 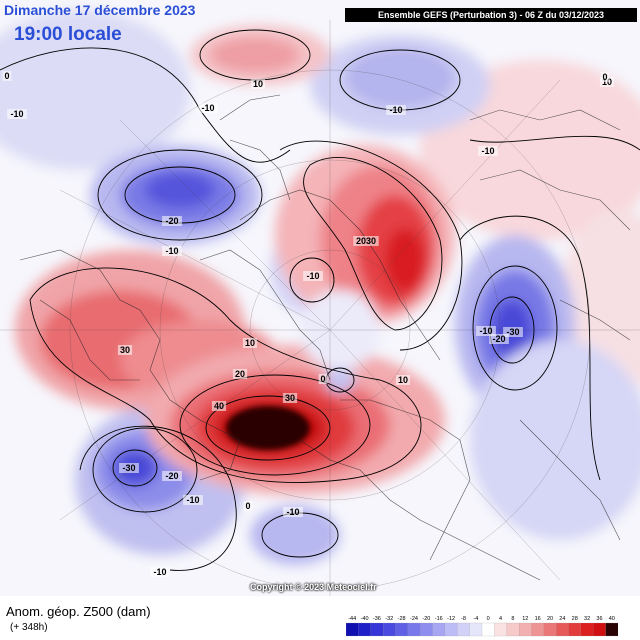 I want to click on forecast-local-time: 19:00 locale, so click(x=68, y=34).